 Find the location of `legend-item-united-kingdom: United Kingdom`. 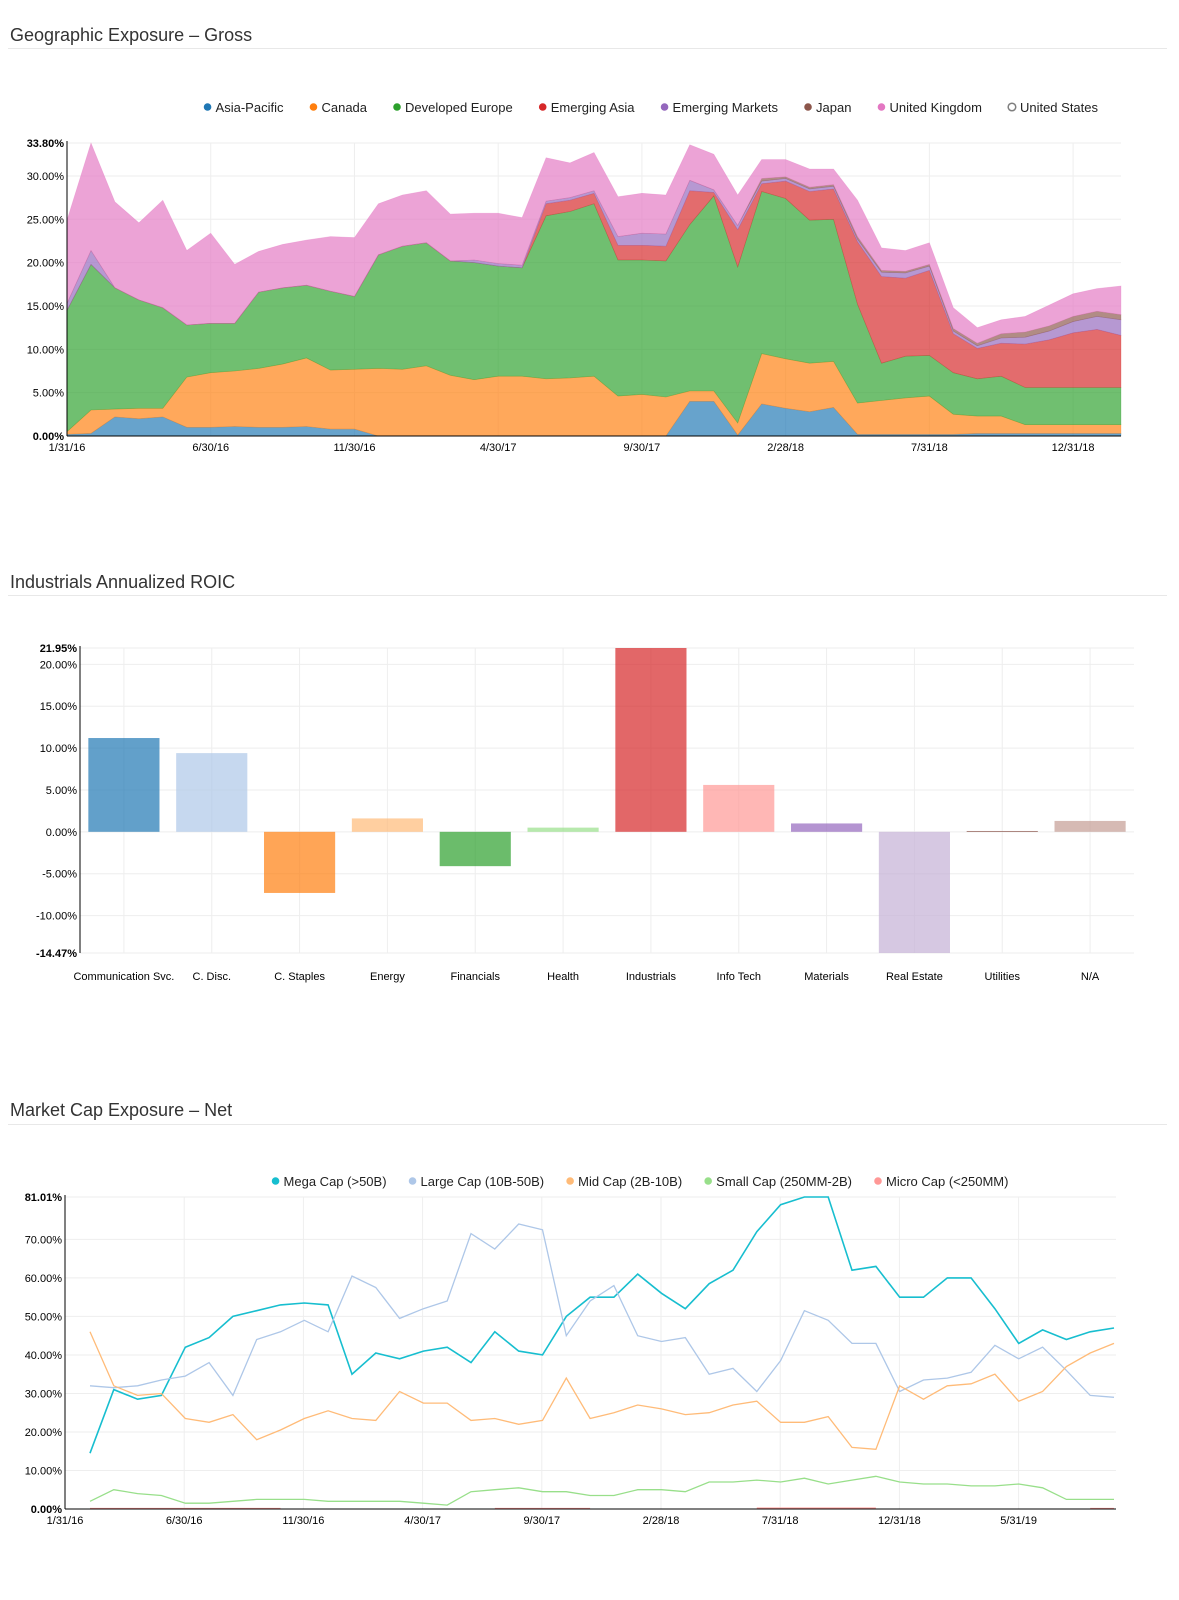

legend-item-united-kingdom: United Kingdom is located at coordinates (929, 107).